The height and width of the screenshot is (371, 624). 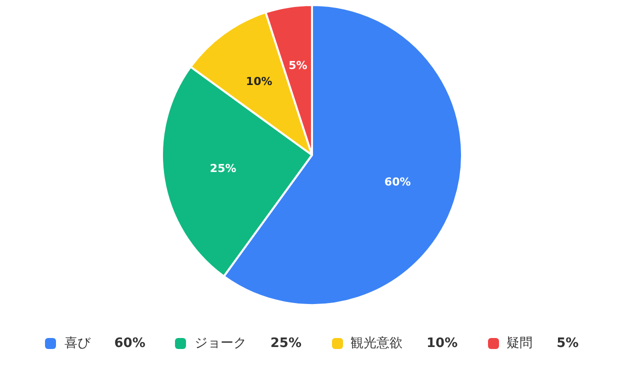 What do you see at coordinates (442, 343) in the screenshot?
I see `text: 10%` at bounding box center [442, 343].